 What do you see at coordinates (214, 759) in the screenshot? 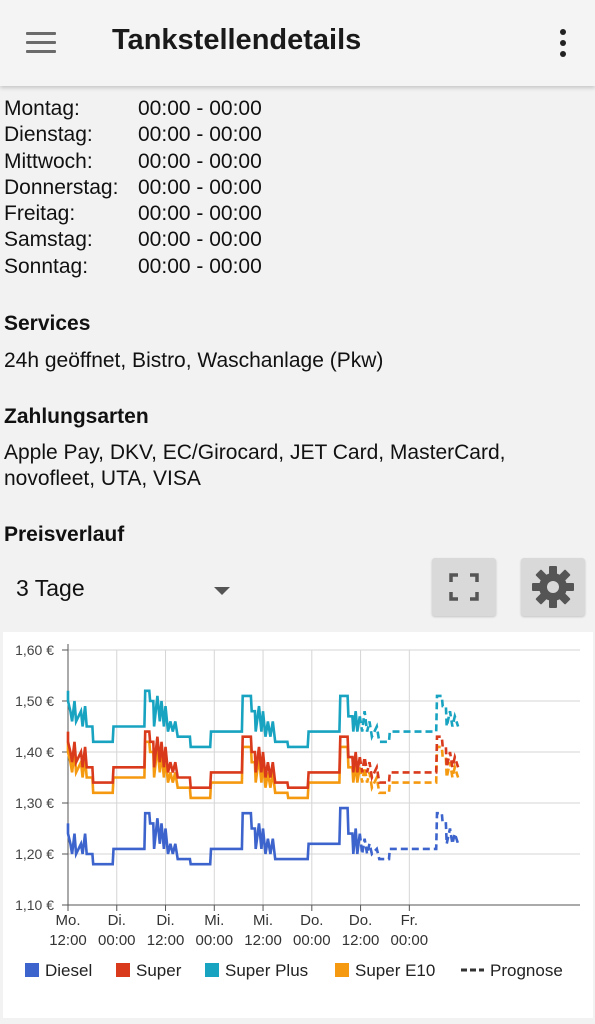
I see `series-line-super` at bounding box center [214, 759].